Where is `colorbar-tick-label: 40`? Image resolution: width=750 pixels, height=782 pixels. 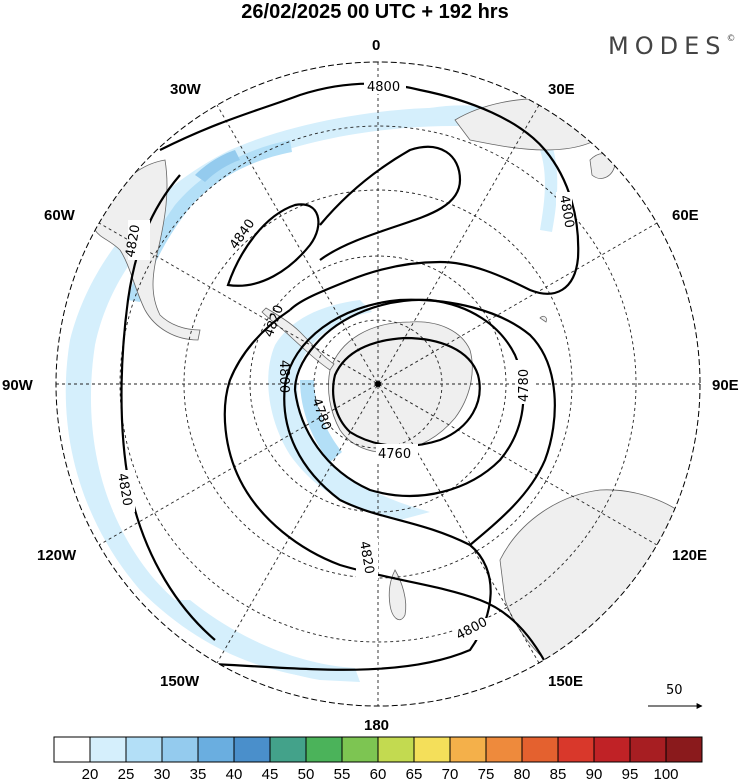
colorbar-tick-label: 40 is located at coordinates (234, 774).